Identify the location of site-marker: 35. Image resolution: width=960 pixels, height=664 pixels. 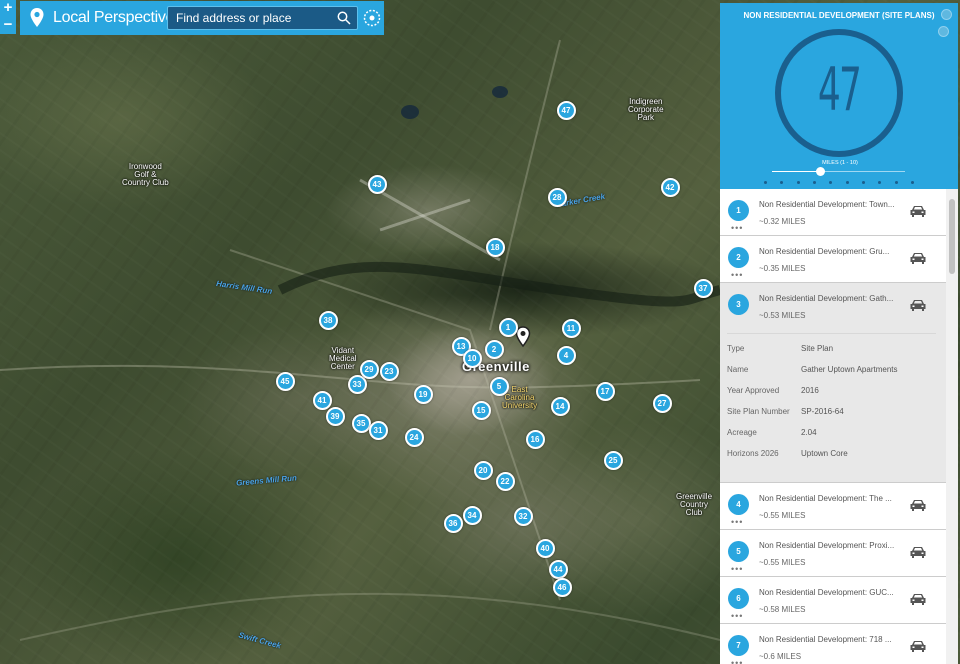
(361, 423).